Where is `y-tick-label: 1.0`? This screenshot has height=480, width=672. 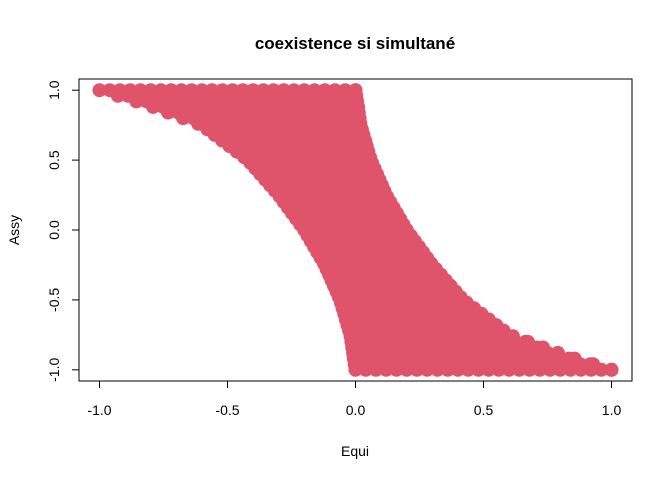 y-tick-label: 1.0 is located at coordinates (54, 90).